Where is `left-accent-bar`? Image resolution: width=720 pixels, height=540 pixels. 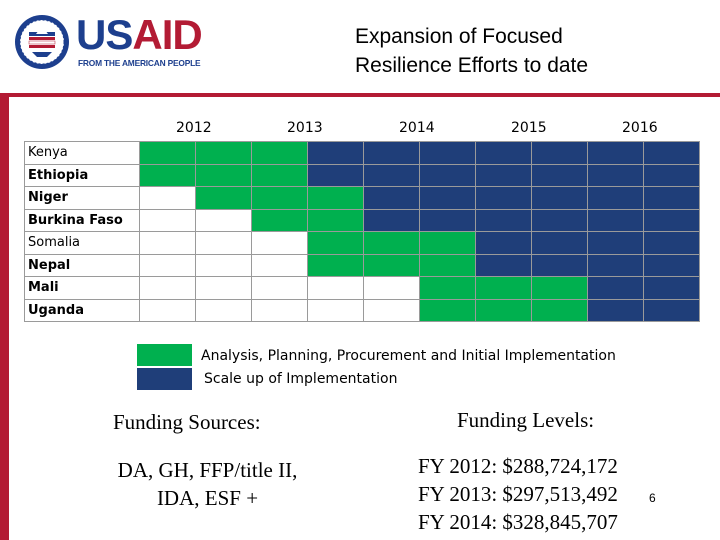 left-accent-bar is located at coordinates (4, 316).